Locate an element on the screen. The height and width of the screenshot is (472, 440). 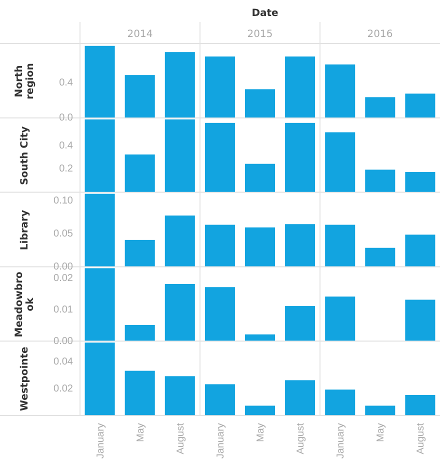
text: 2015 is located at coordinates (260, 34).